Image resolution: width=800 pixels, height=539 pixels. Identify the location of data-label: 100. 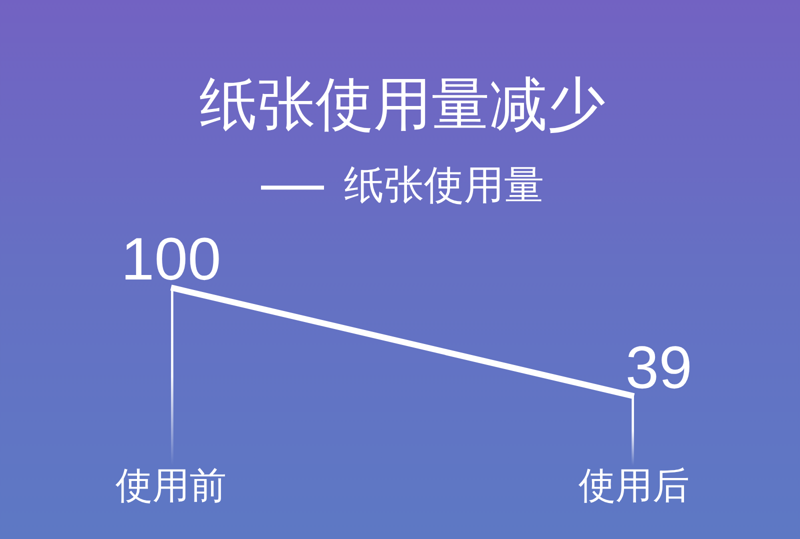
(171, 259).